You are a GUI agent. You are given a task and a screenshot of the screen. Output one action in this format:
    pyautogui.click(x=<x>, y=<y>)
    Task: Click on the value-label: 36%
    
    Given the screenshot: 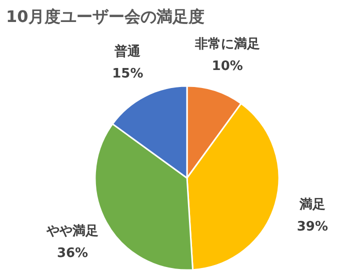 What is the action you would take?
    pyautogui.click(x=72, y=253)
    